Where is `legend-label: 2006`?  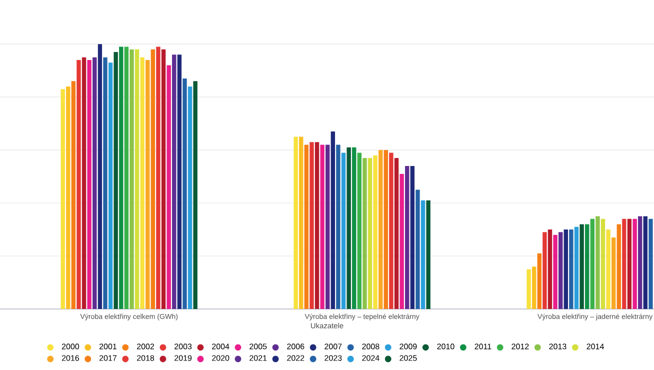 legend-label: 2006 is located at coordinates (295, 347).